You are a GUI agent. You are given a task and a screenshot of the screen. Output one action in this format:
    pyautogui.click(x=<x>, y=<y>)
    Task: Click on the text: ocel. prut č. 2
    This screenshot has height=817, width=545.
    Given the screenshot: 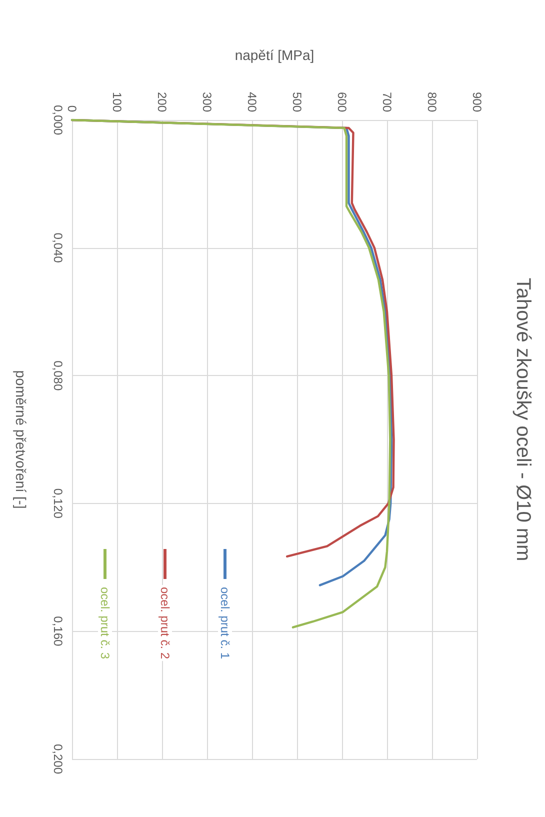 What is the action you would take?
    pyautogui.click(x=165, y=623)
    